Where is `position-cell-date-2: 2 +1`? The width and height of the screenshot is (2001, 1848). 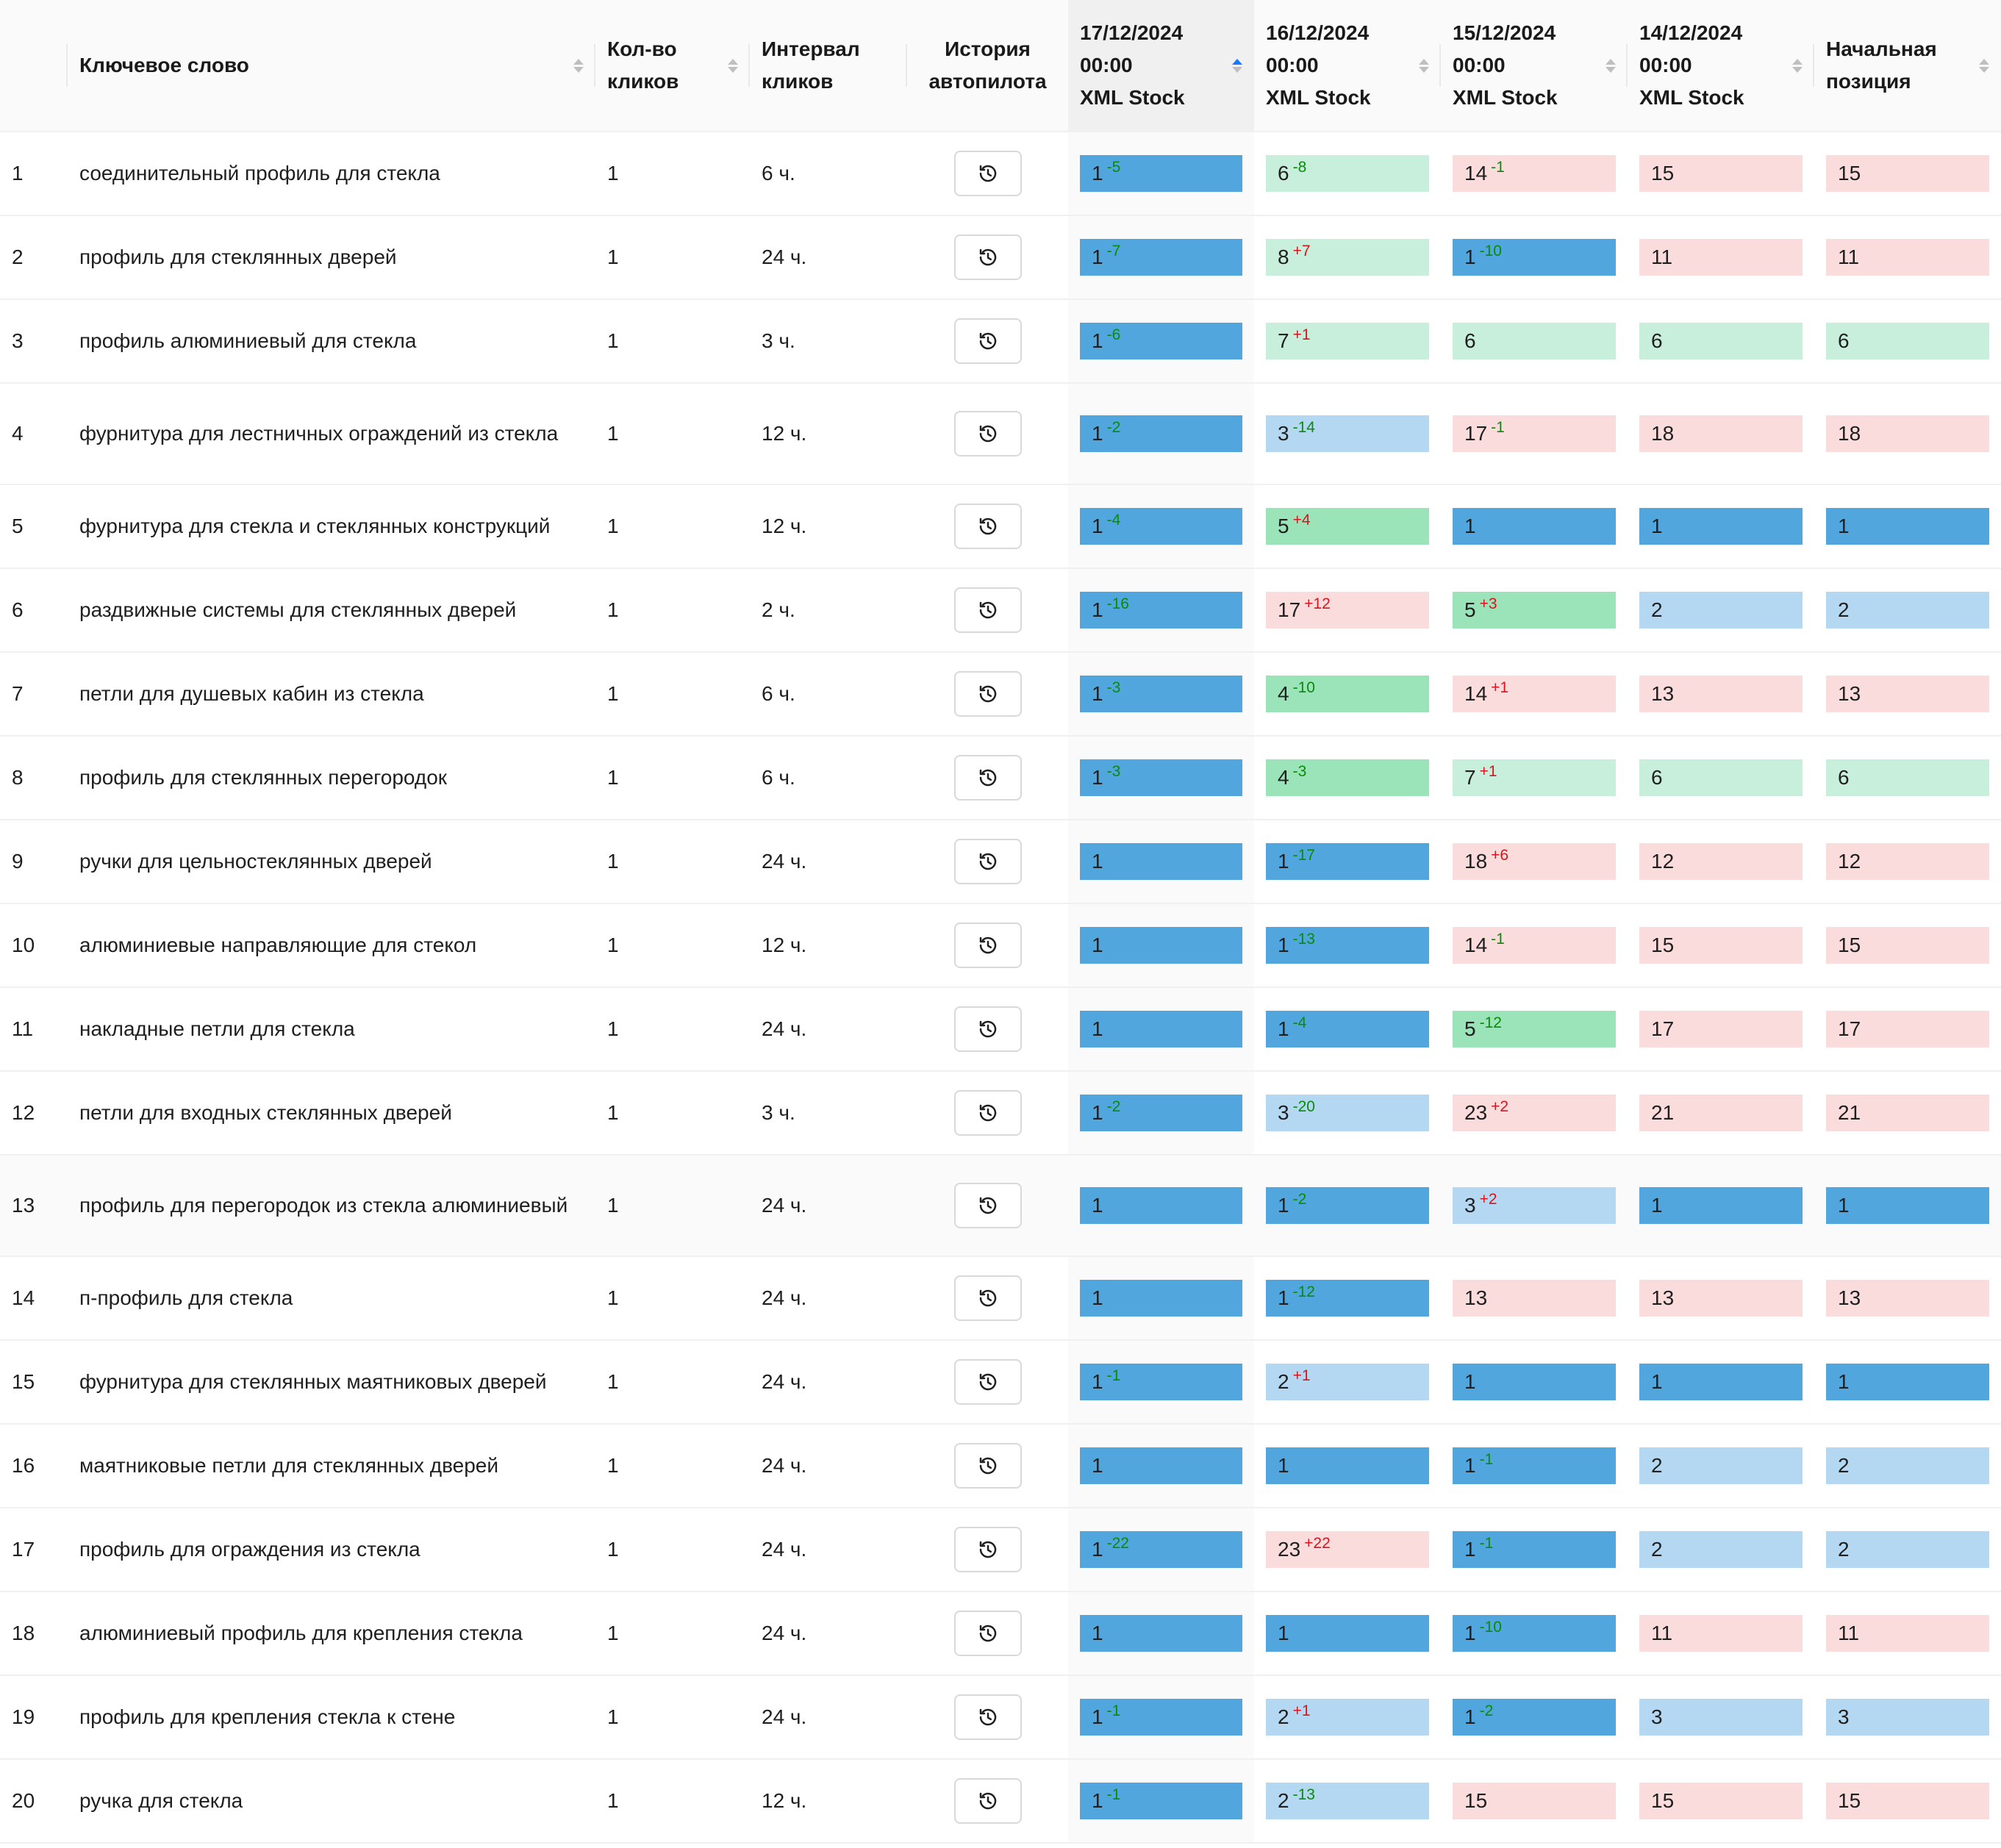
position-cell-date-2: 2 +1 is located at coordinates (1348, 1718).